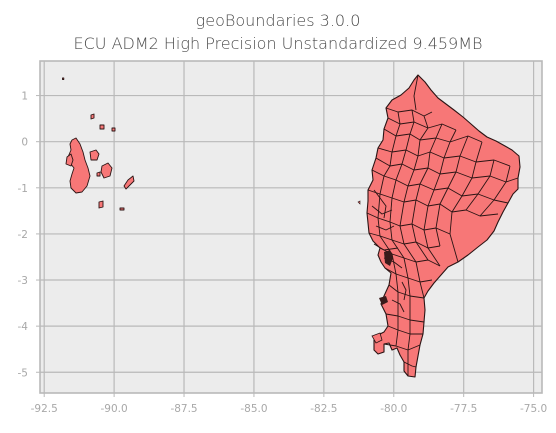 The image size is (556, 433). What do you see at coordinates (289, 404) in the screenshot?
I see `x-axis: -92.5 -90.0 -87.5 -85.0 -82.5 -80.0 -77.5 -75.0` at bounding box center [289, 404].